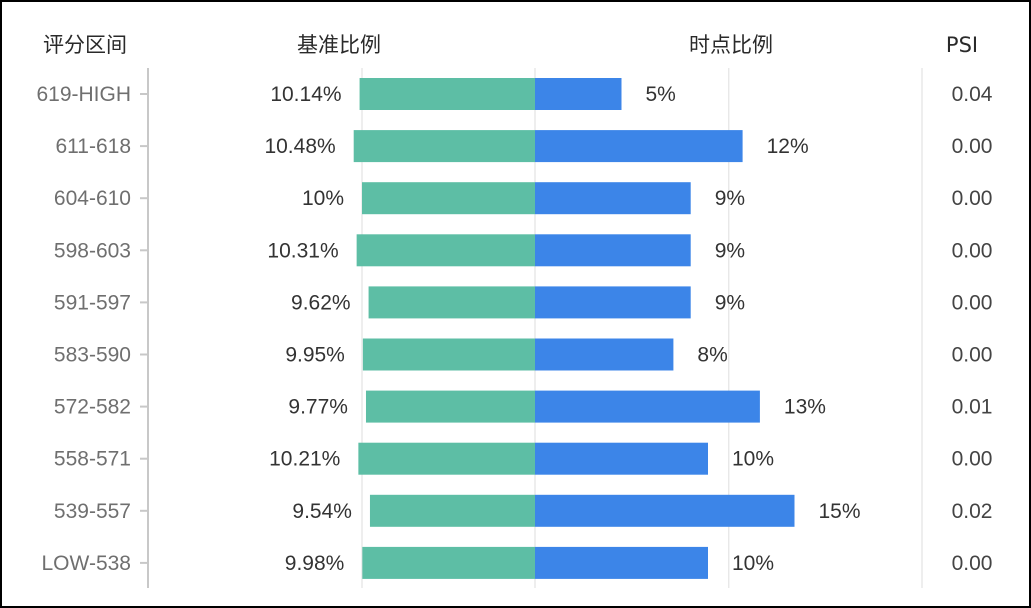 The height and width of the screenshot is (608, 1031). What do you see at coordinates (339, 45) in the screenshot?
I see `header-base-ratio: 基准比例` at bounding box center [339, 45].